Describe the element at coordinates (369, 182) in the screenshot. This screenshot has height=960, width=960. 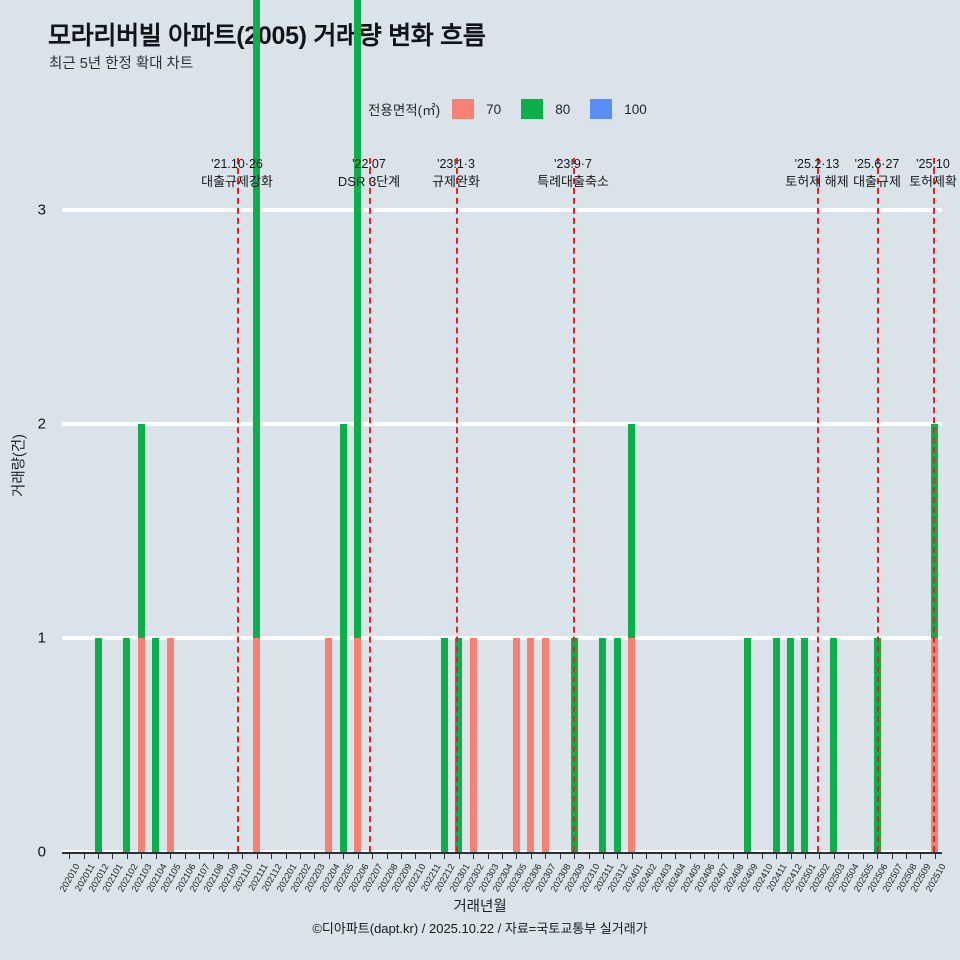
I see `event-annotation-text: DSR 3단계` at that location.